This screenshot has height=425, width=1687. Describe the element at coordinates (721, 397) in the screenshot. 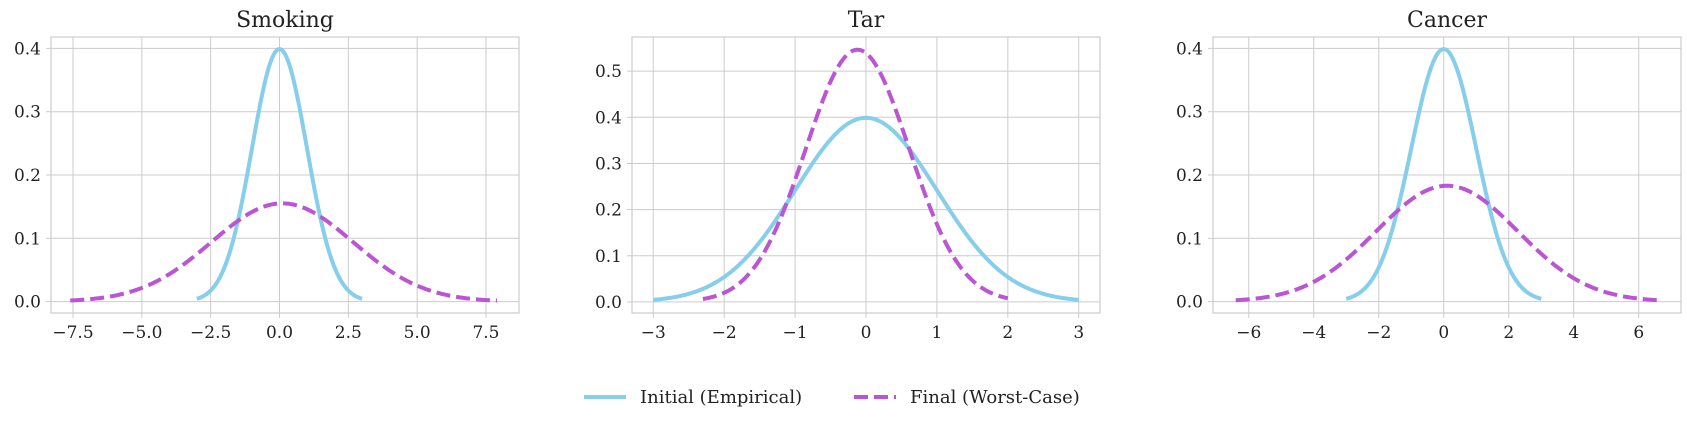

I see `legend-label-initial: Initial (Empirical)` at that location.